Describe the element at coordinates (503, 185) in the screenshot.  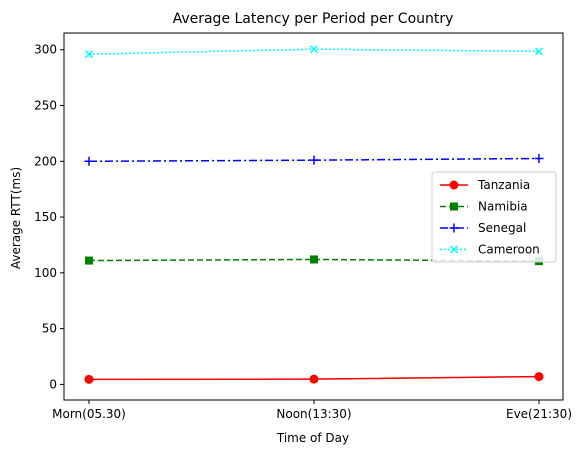
I see `legend-label-tanzania: Tanzania` at that location.